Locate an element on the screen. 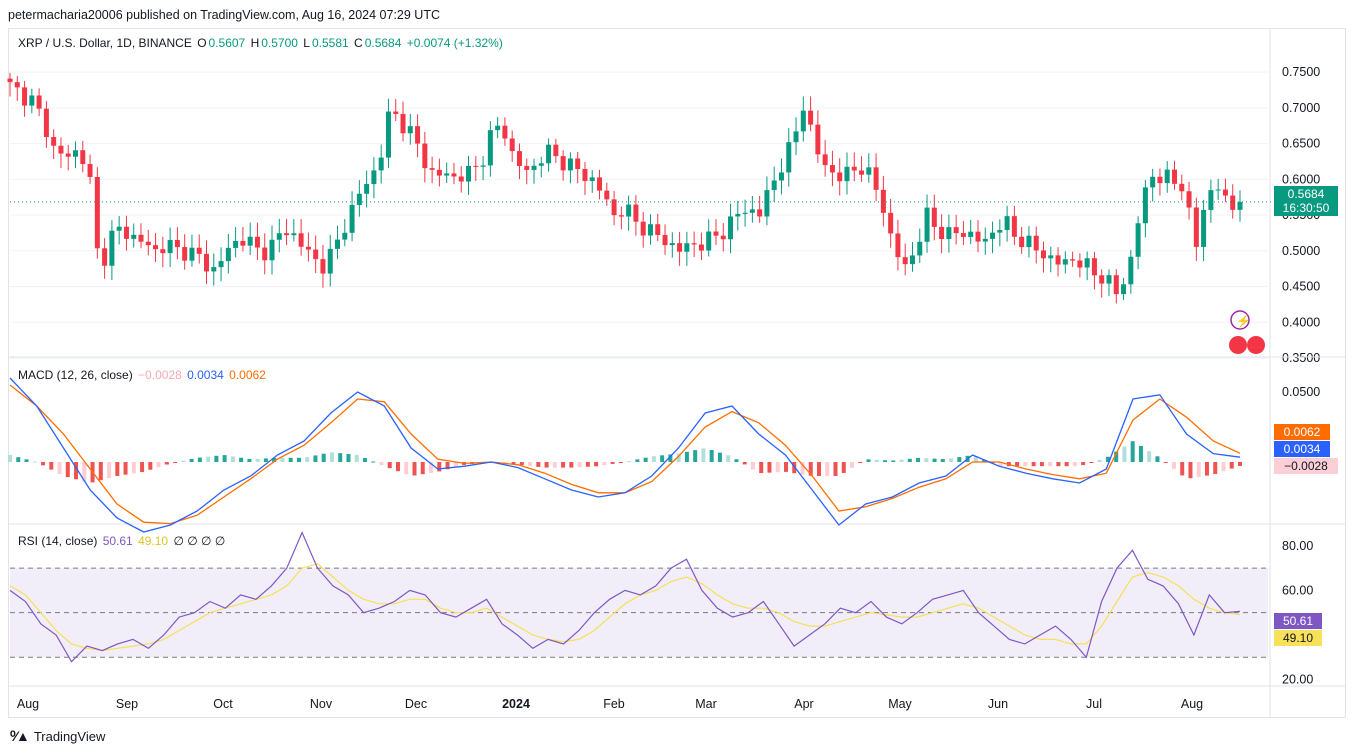 The height and width of the screenshot is (753, 1355). rsi-title: RSI (14, close) is located at coordinates (58, 541).